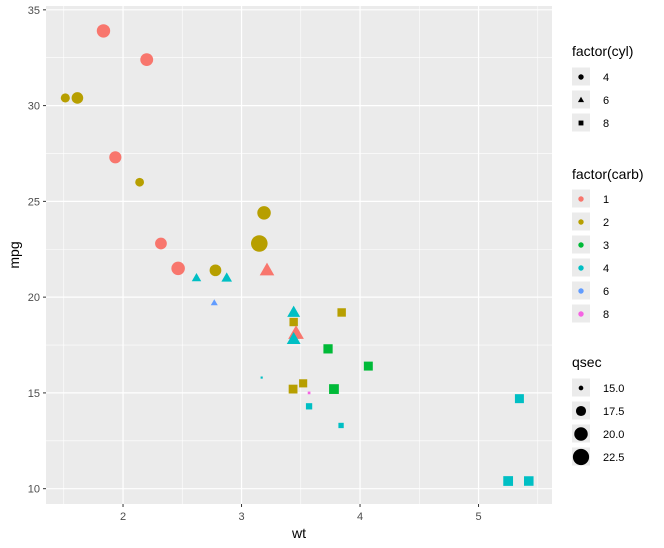  What do you see at coordinates (606, 200) in the screenshot?
I see `legend-label: 1` at bounding box center [606, 200].